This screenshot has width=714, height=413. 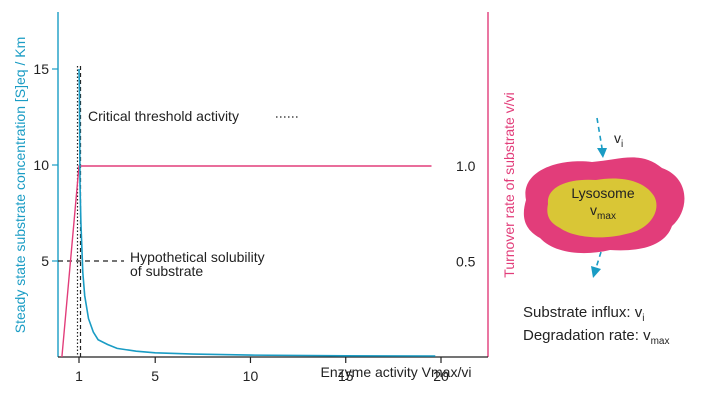 What do you see at coordinates (45, 261) in the screenshot?
I see `left-tick-label: 5` at bounding box center [45, 261].